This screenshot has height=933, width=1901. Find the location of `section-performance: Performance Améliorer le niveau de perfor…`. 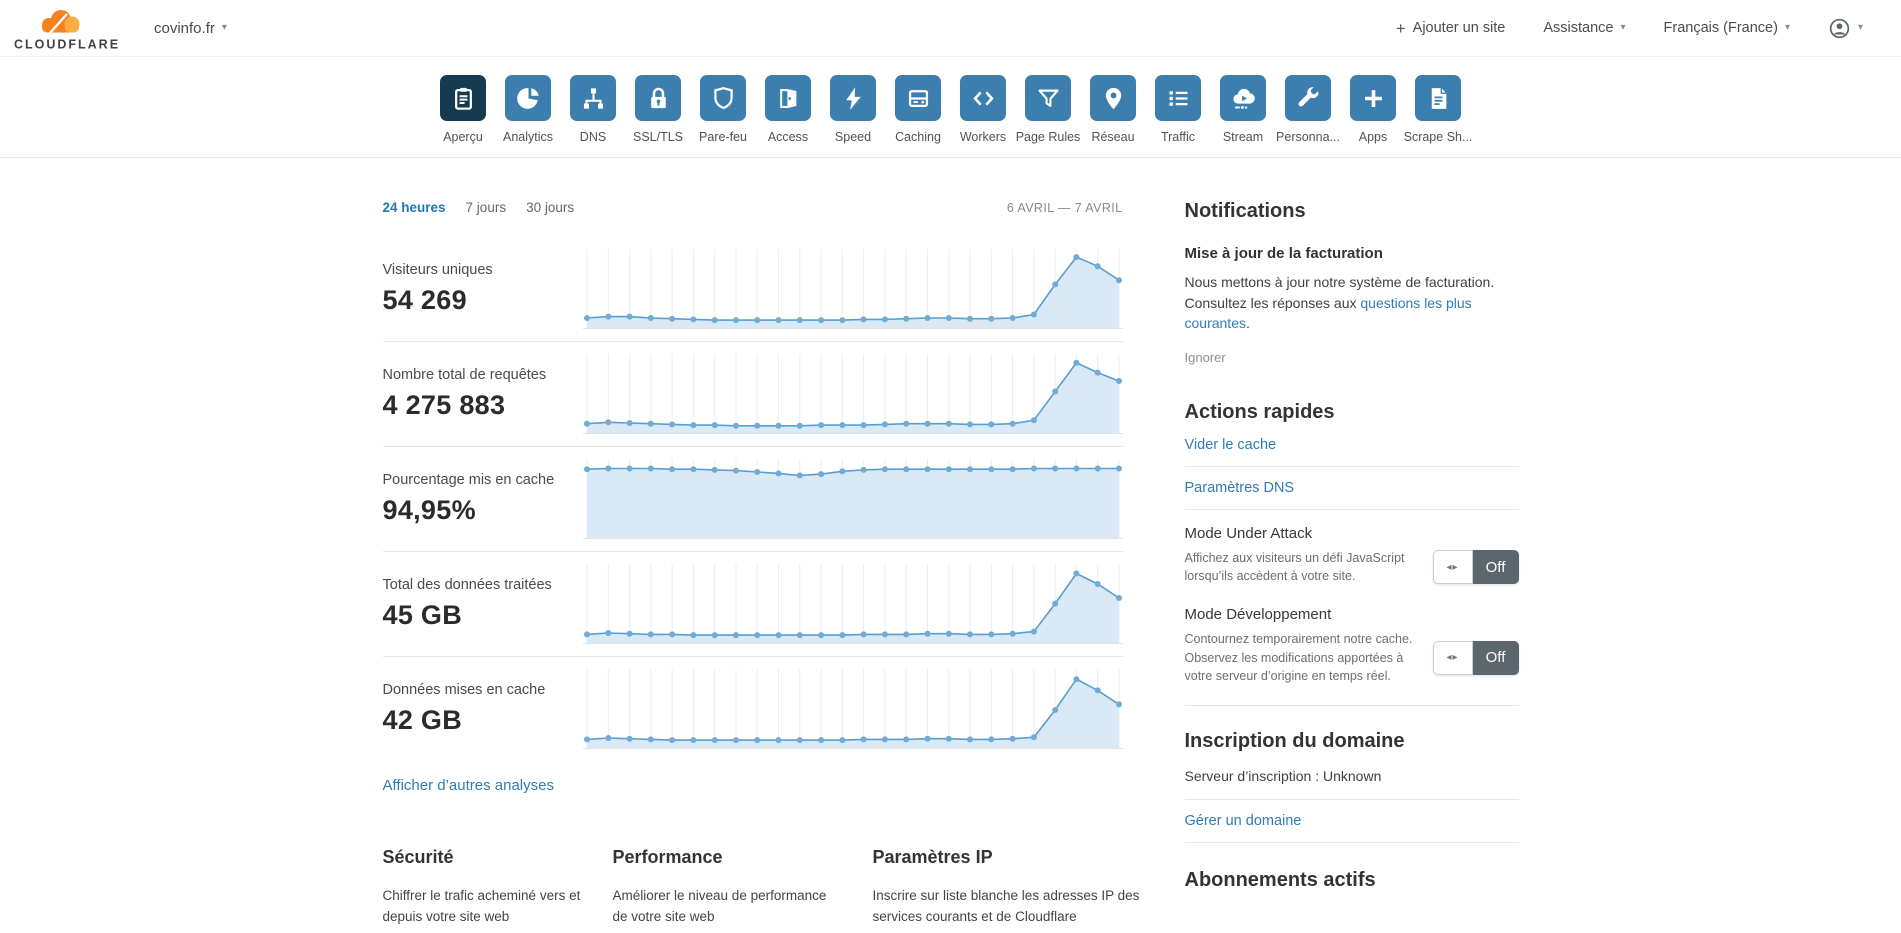

section-performance: Performance Améliorer le niveau de perfor… is located at coordinates (728, 887).